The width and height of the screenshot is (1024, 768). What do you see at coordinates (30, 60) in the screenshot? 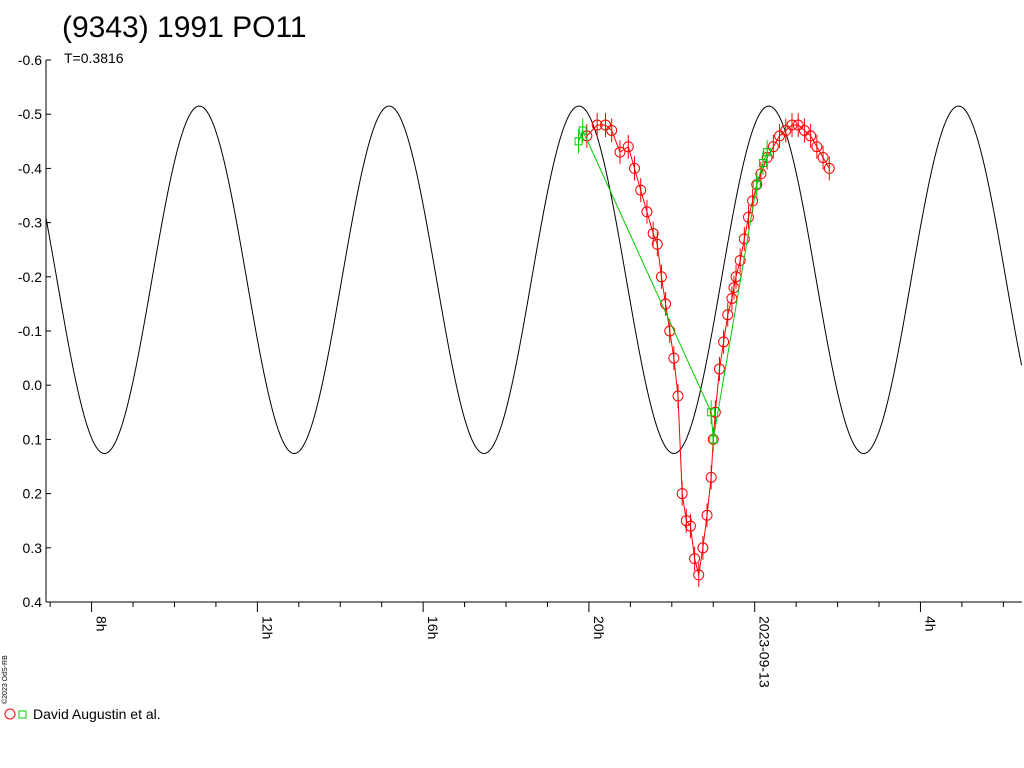
I see `y-tick-label: -0.6` at bounding box center [30, 60].